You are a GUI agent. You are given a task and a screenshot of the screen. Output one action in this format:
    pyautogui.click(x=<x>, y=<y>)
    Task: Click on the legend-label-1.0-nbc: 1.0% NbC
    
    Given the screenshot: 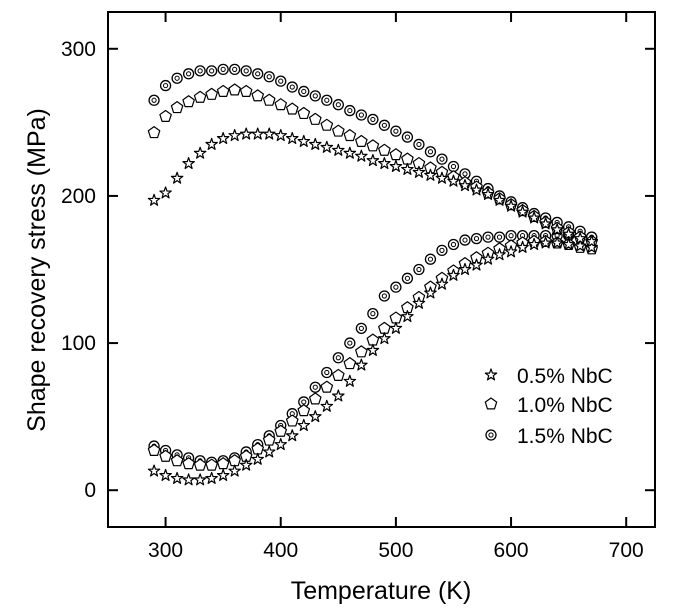 What is the action you would take?
    pyautogui.click(x=565, y=405)
    